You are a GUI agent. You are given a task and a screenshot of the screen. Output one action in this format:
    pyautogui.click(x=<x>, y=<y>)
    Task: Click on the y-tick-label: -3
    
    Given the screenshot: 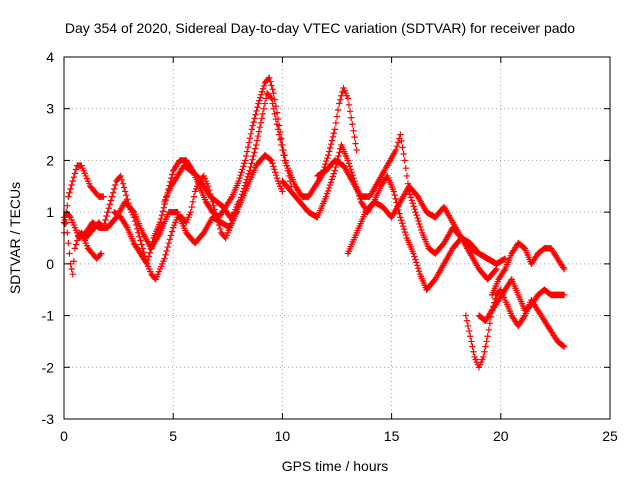 What is the action you would take?
    pyautogui.click(x=48, y=419)
    